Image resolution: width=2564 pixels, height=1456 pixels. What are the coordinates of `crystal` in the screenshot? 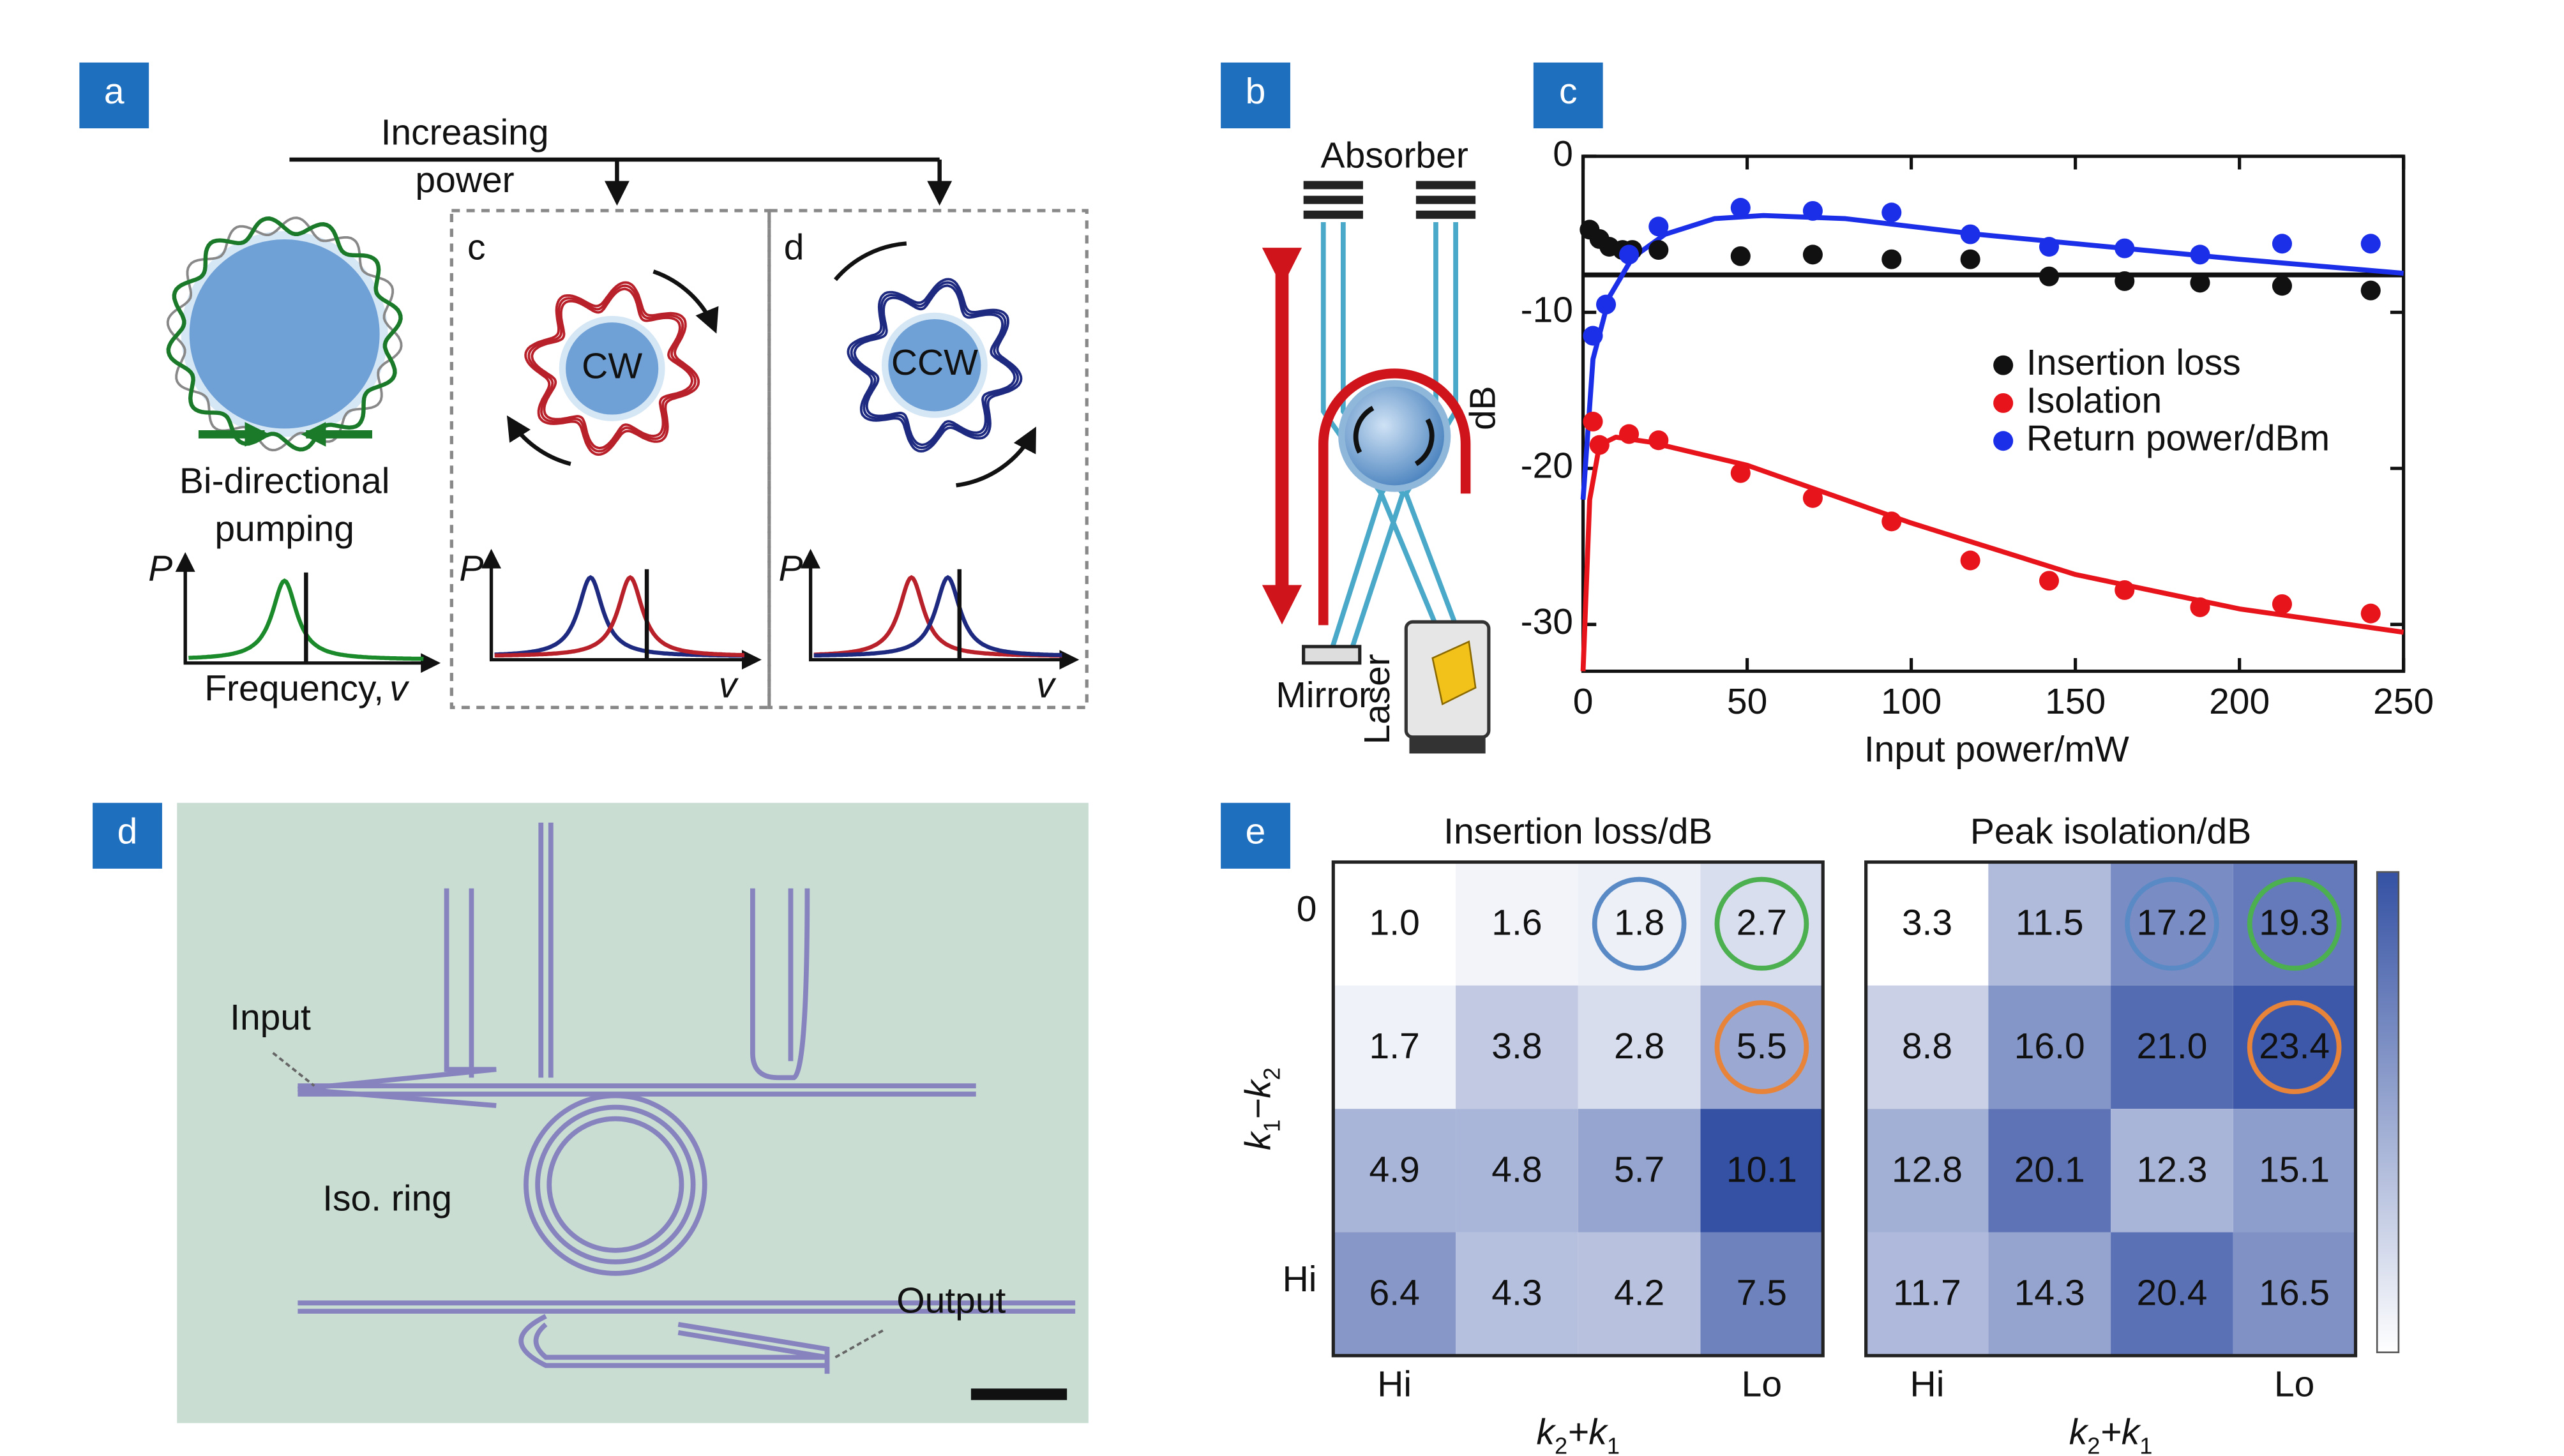 It's located at (1454, 673).